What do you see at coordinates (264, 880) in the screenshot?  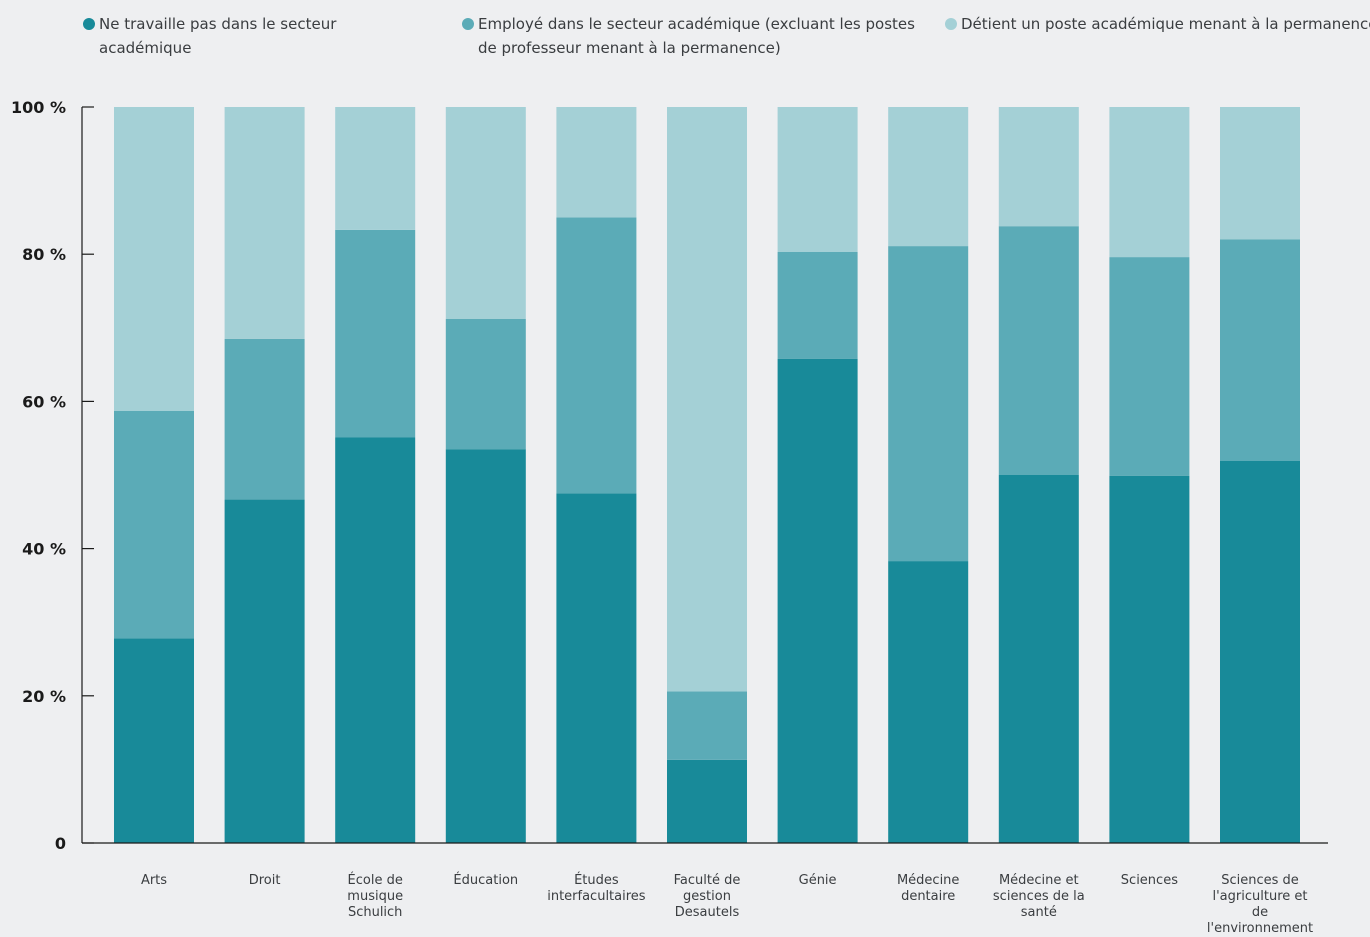 I see `x-category-label-1: Droit` at bounding box center [264, 880].